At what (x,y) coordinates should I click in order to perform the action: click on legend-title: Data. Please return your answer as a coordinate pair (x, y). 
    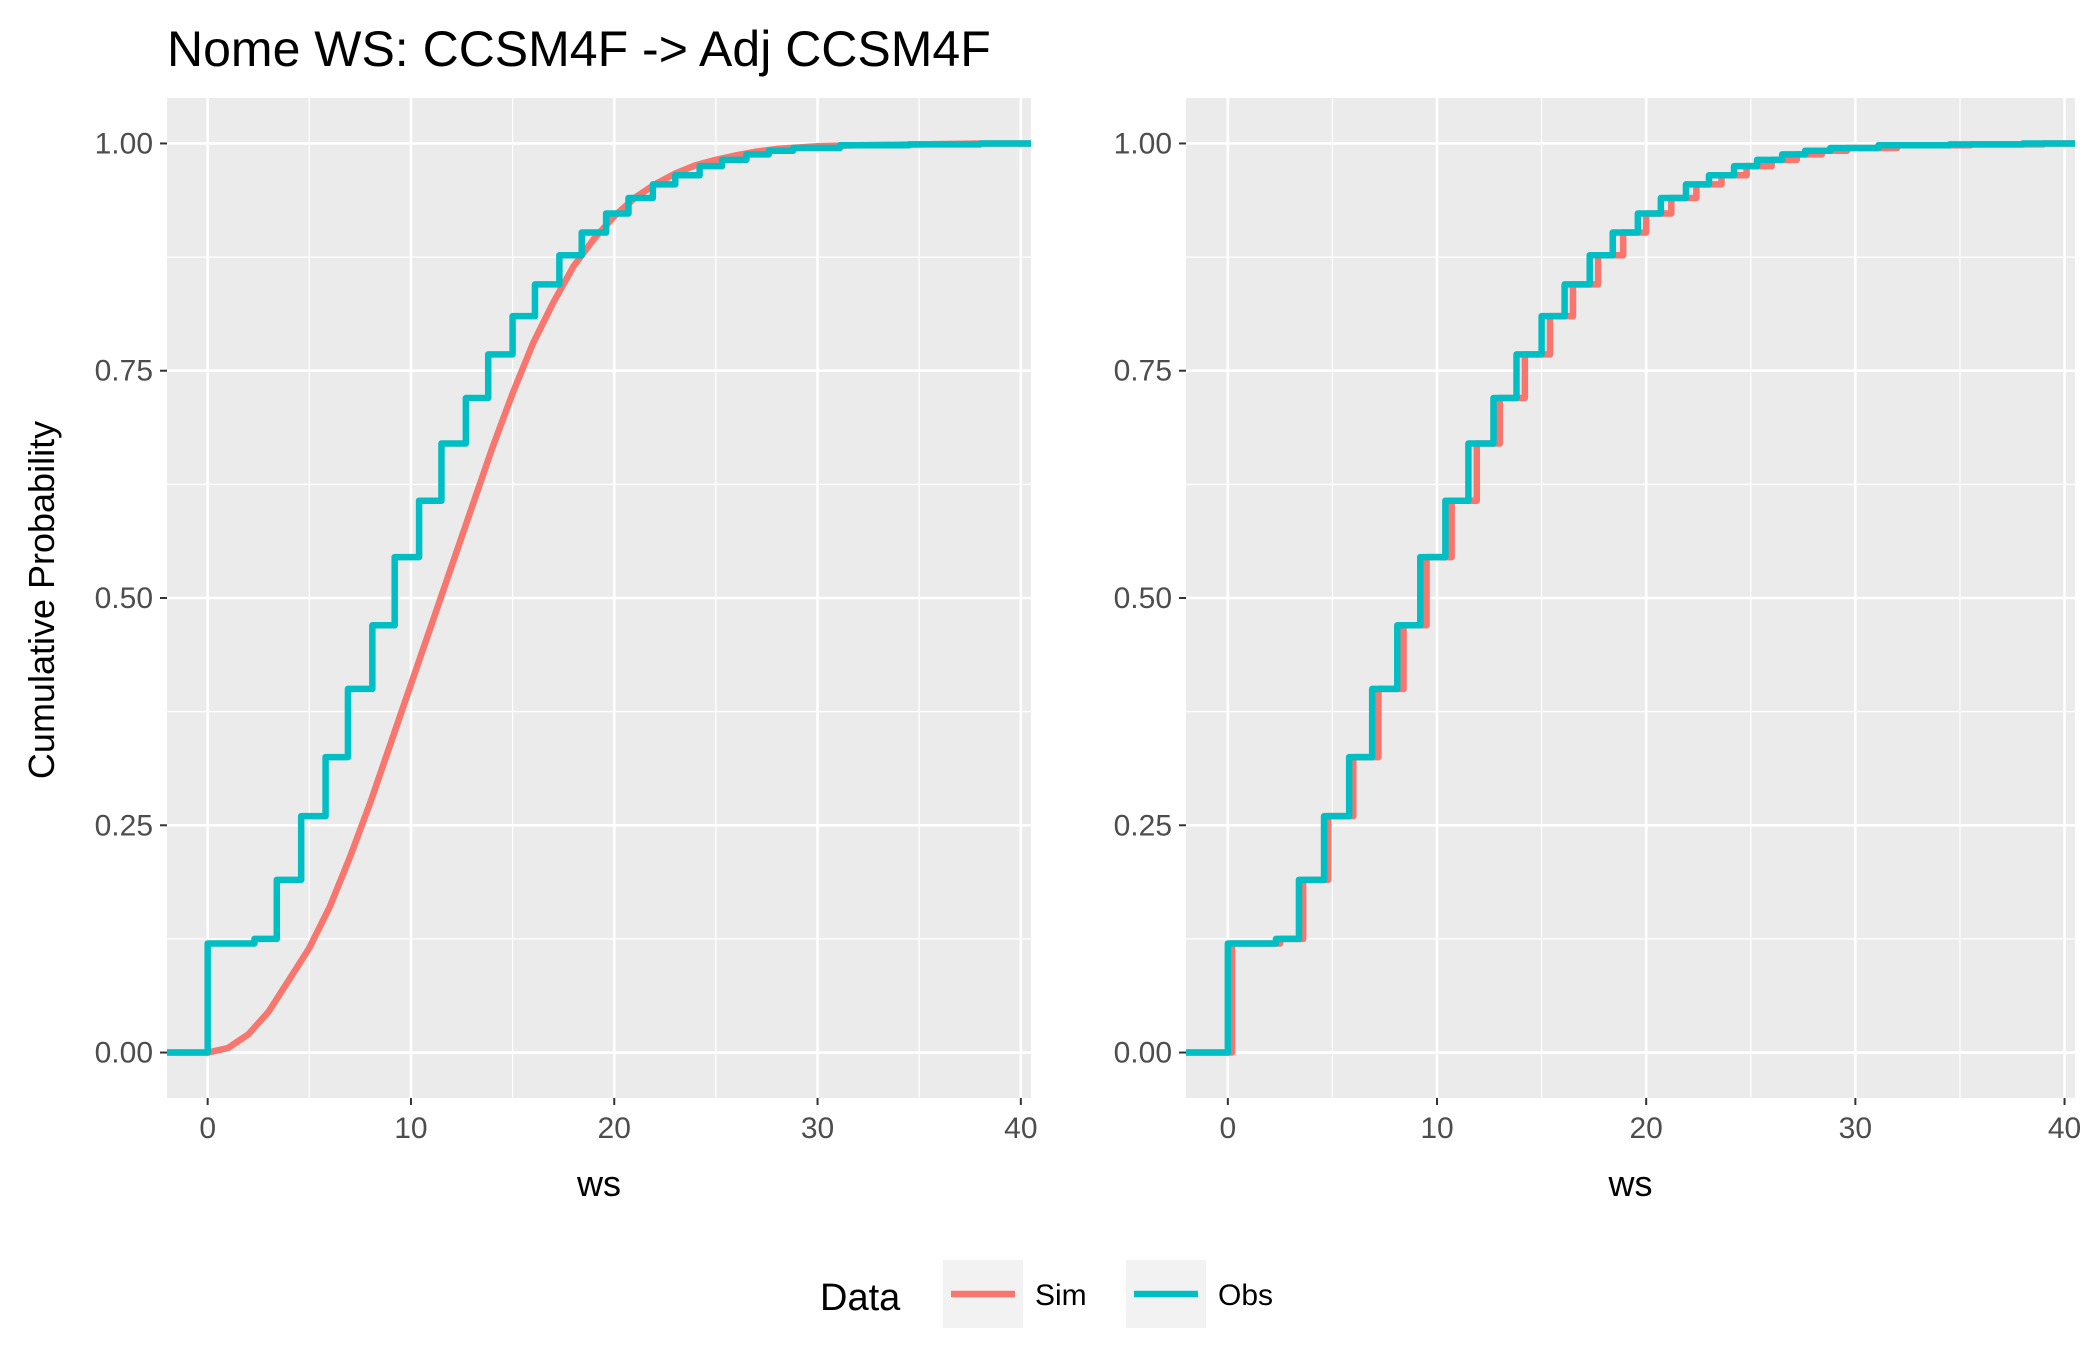
    Looking at the image, I should click on (860, 1298).